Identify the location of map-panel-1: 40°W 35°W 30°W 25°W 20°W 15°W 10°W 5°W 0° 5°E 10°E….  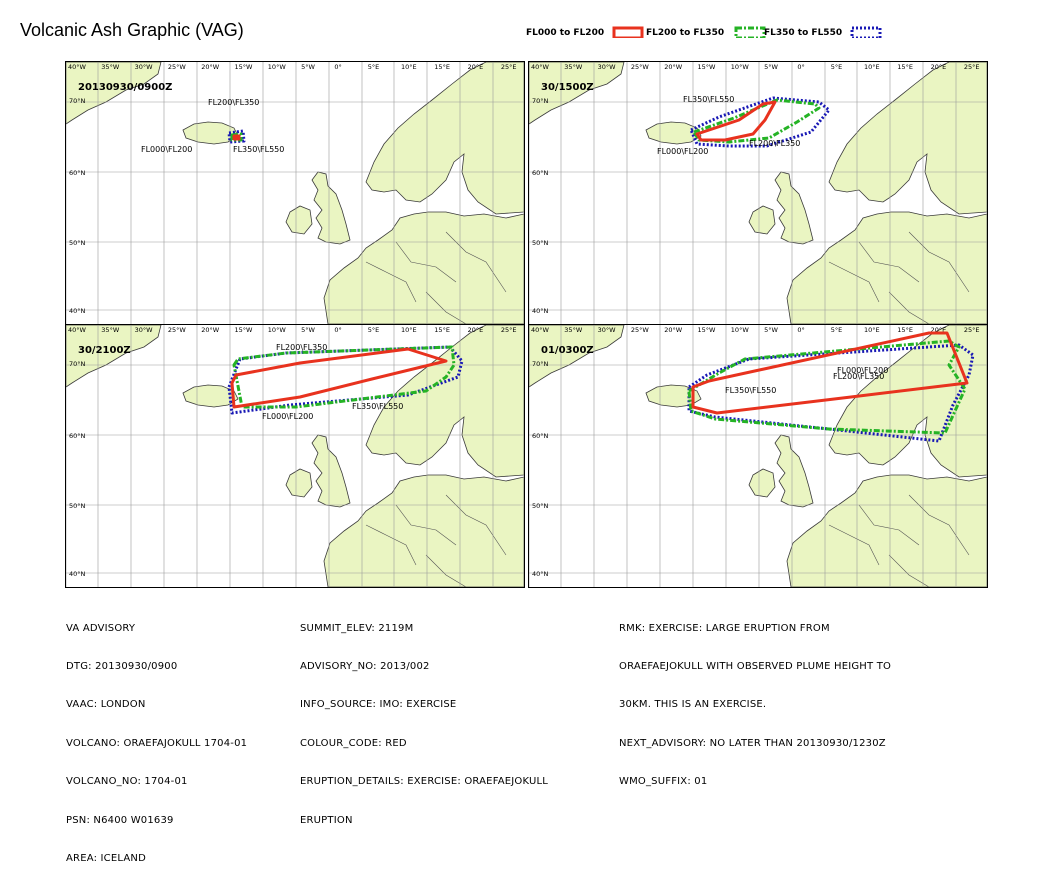
(295, 193).